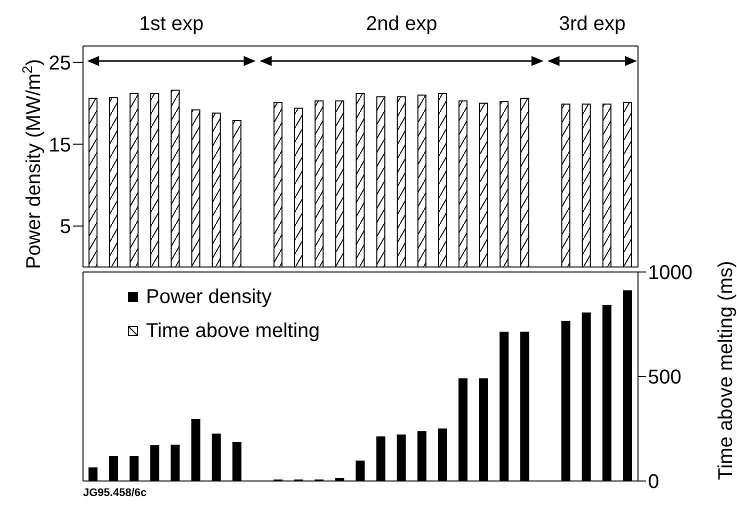 Image resolution: width=737 pixels, height=505 pixels. I want to click on text: 3rd exp, so click(592, 24).